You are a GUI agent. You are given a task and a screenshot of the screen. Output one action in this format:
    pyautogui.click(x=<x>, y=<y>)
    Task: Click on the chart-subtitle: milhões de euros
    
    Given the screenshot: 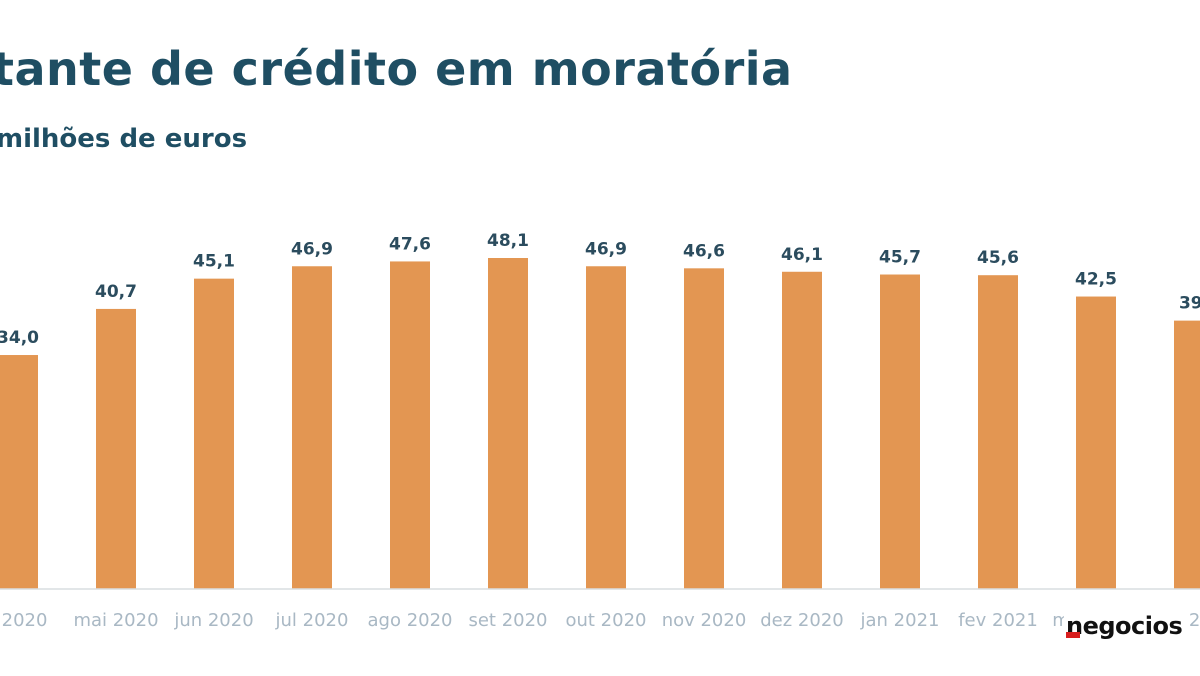 What is the action you would take?
    pyautogui.click(x=124, y=139)
    